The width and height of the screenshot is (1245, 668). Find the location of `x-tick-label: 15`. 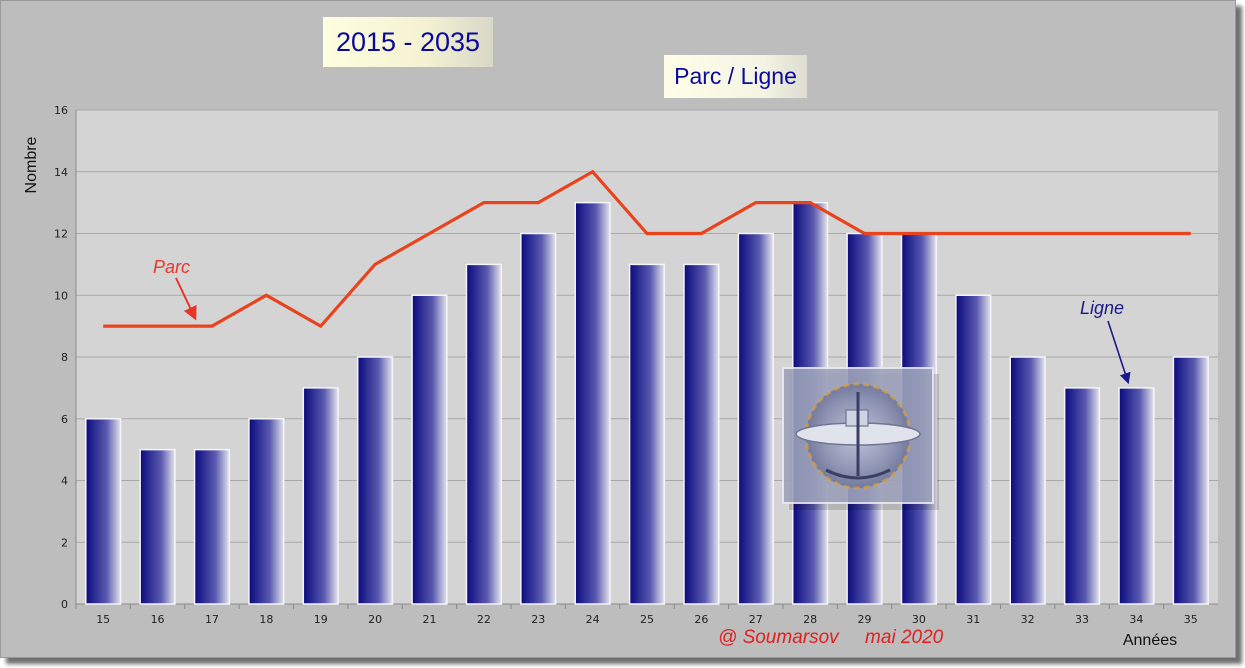

x-tick-label: 15 is located at coordinates (103, 619).